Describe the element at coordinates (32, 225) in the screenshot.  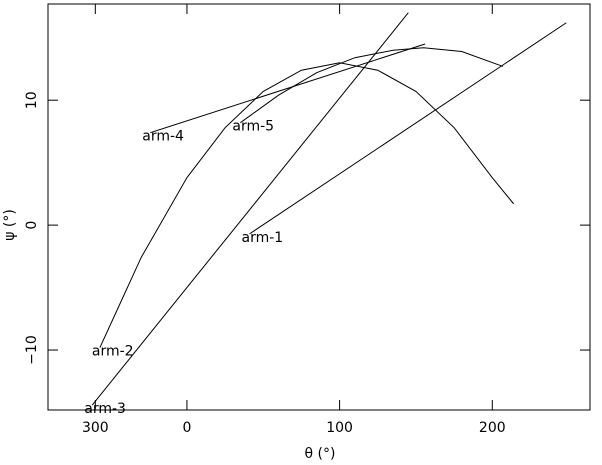
I see `y-tick-label: 0` at that location.